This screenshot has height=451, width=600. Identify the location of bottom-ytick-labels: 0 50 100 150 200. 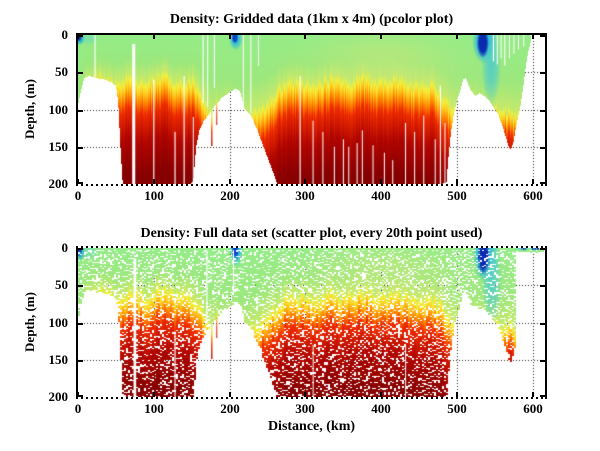
(54, 322).